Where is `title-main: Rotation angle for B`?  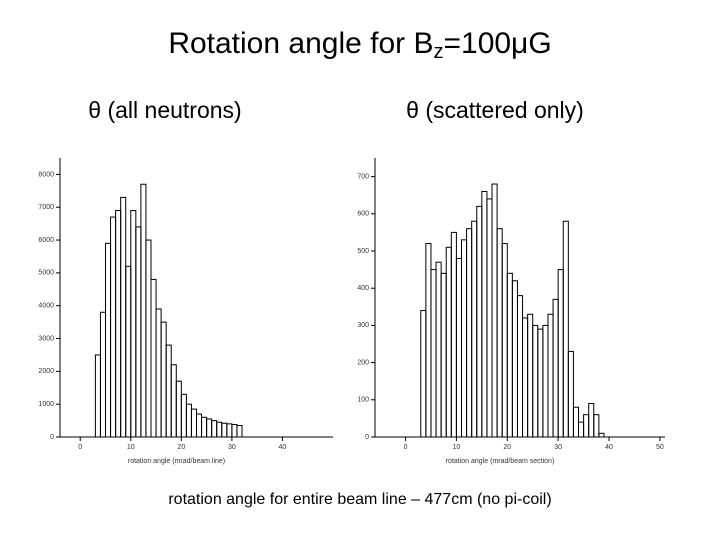
title-main: Rotation angle for B is located at coordinates (300, 43).